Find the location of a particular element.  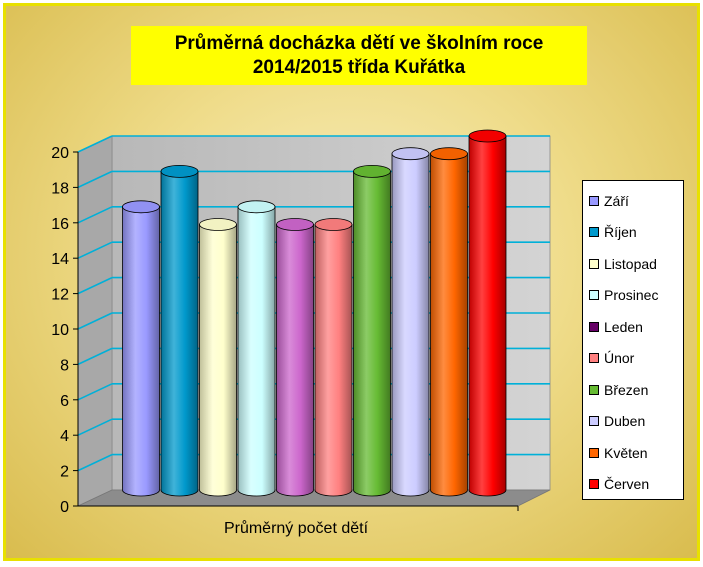

y-tick-label: 6 is located at coordinates (64, 401).